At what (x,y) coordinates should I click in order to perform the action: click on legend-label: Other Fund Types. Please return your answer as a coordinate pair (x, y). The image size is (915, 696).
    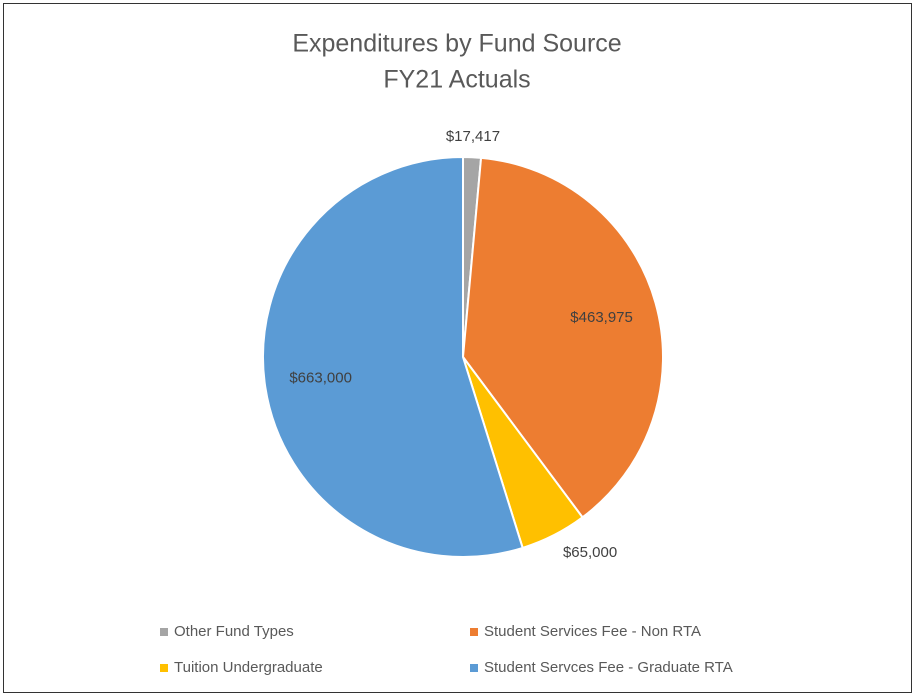
    Looking at the image, I should click on (234, 631).